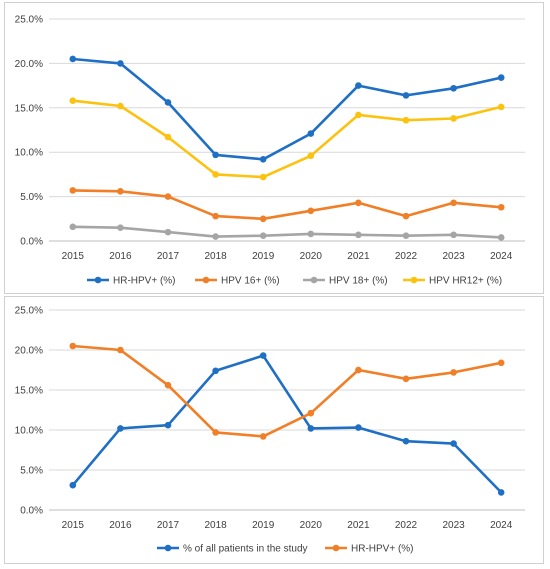  Describe the element at coordinates (29, 20) in the screenshot. I see `y-tick-label: 25.0%` at that location.